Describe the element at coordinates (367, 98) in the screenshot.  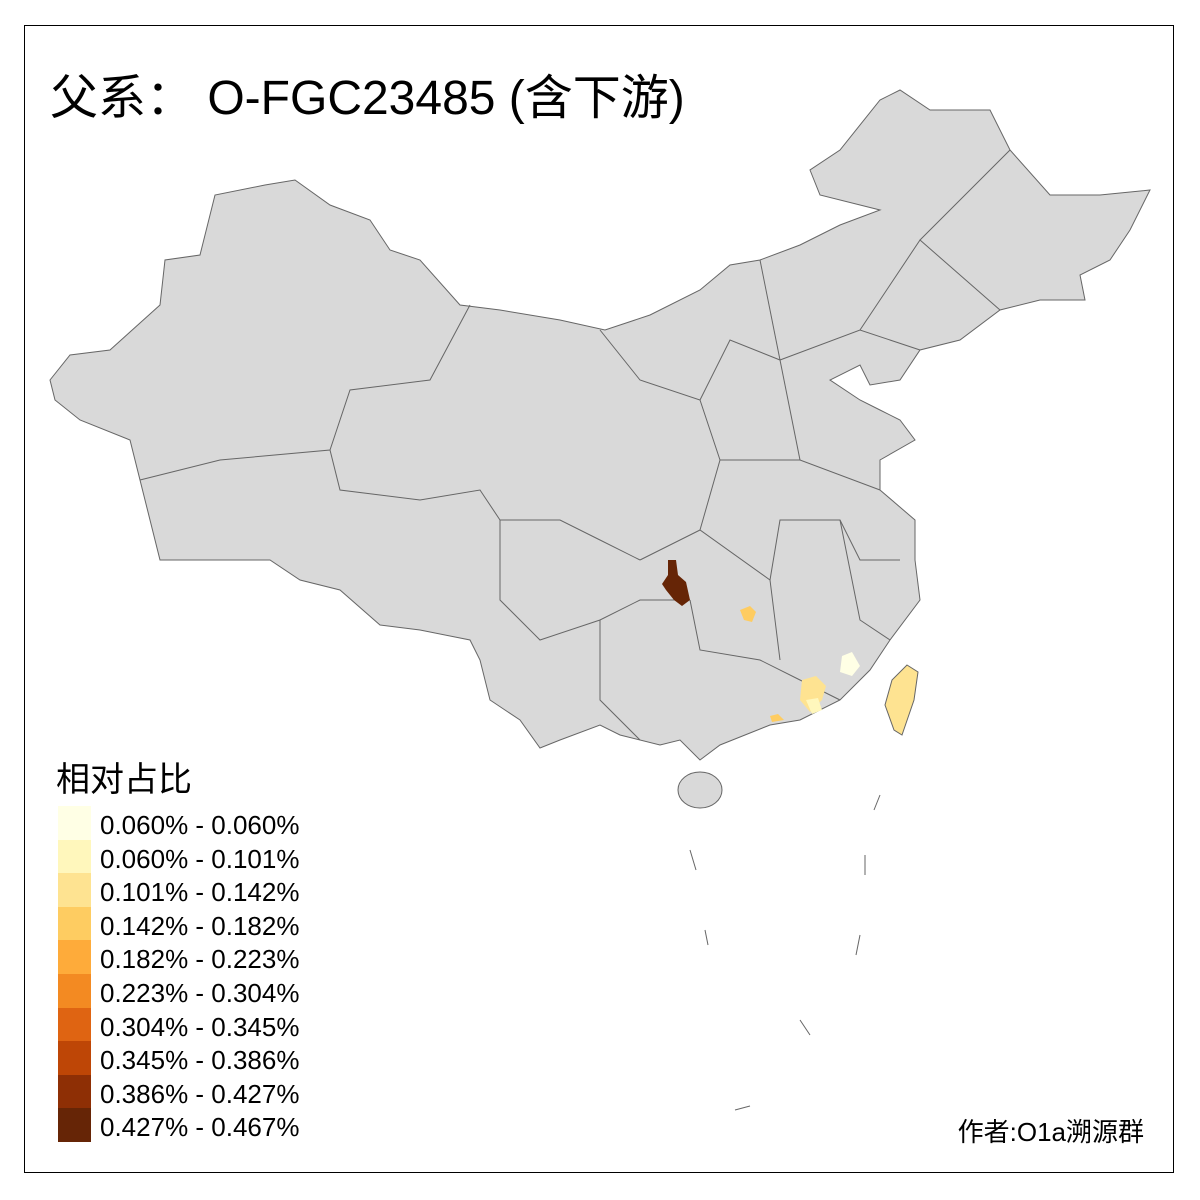
I see `map-title: 父系： O-FGC23485 (含下游)` at that location.